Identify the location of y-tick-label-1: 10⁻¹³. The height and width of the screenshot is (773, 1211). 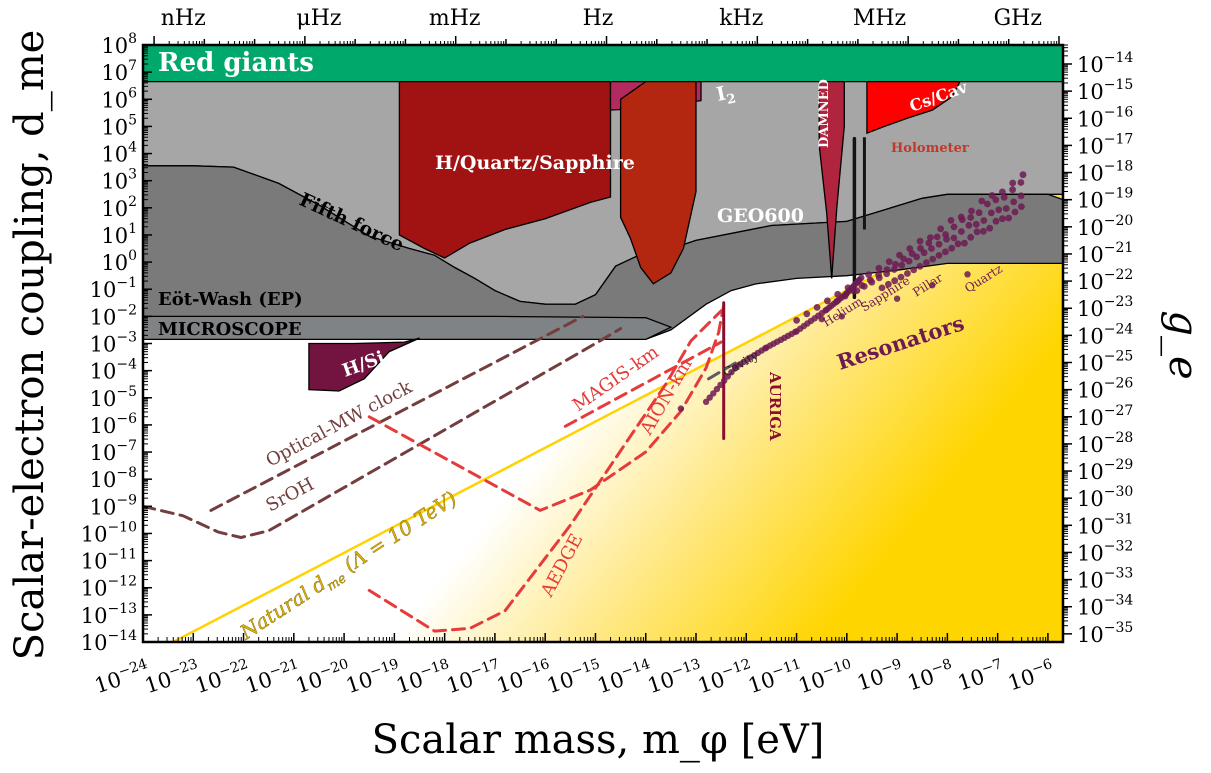
(109, 614).